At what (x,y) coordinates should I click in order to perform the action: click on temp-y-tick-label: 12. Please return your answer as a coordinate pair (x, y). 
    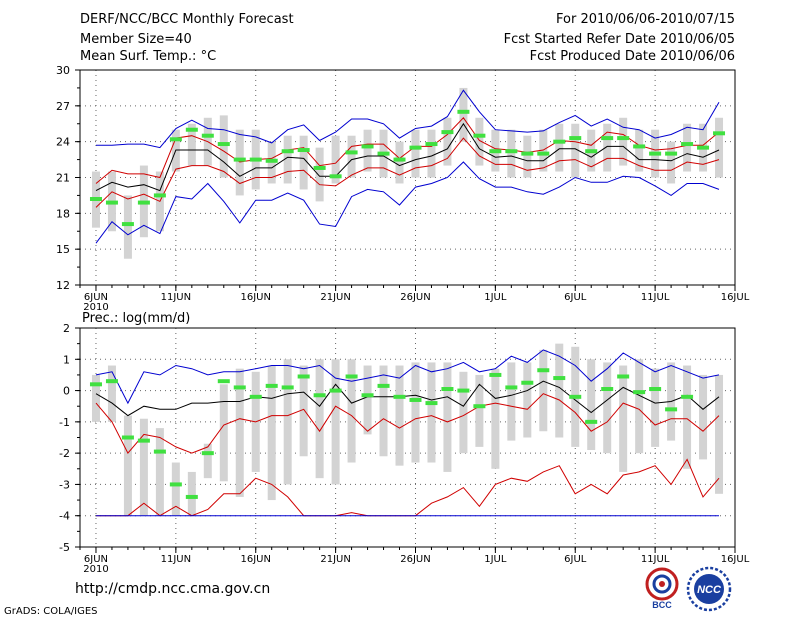
    Looking at the image, I should click on (63, 285).